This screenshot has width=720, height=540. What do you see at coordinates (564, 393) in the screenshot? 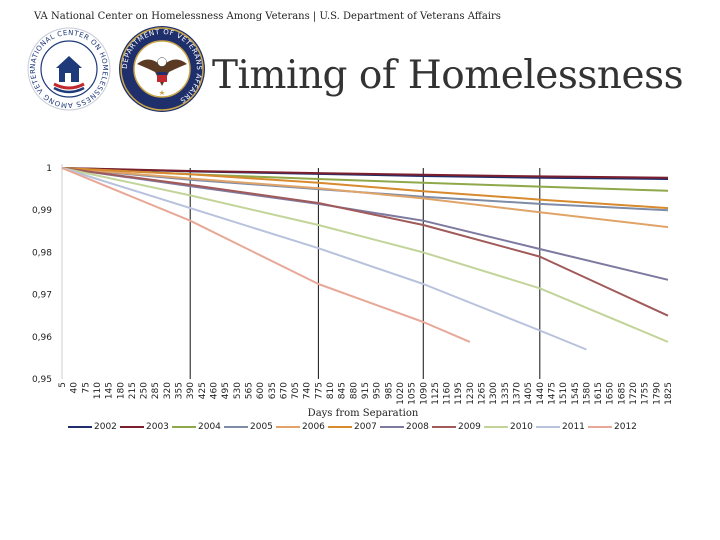
I see `x-tick-label: 1510` at bounding box center [564, 393].